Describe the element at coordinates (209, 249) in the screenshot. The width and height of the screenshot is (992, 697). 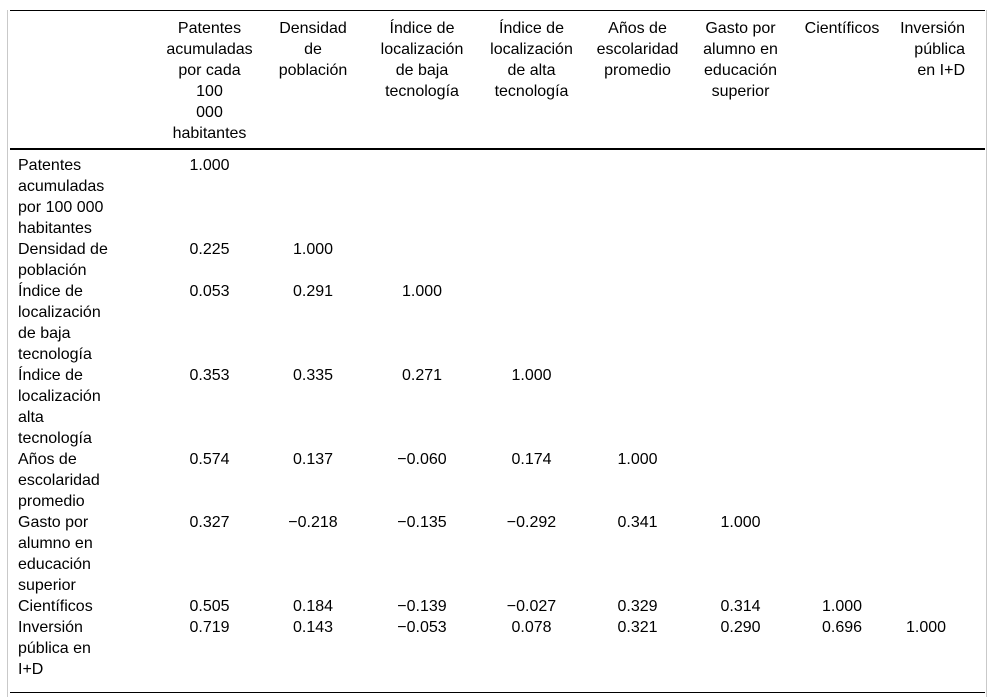
I see `cell: 0.225` at that location.